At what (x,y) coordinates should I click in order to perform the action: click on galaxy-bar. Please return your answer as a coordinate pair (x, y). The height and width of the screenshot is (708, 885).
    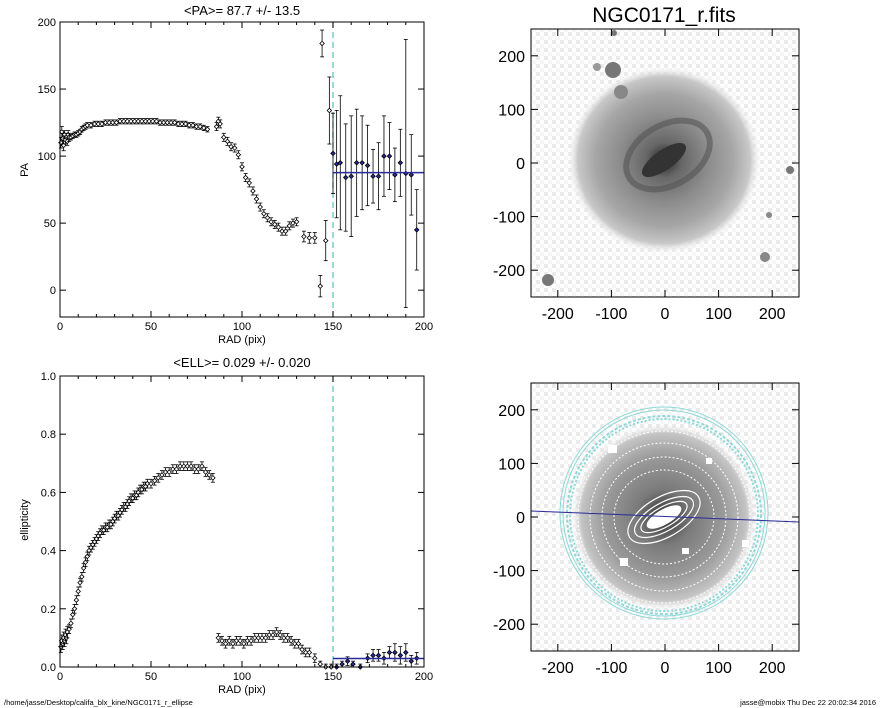
    Looking at the image, I should click on (664, 160).